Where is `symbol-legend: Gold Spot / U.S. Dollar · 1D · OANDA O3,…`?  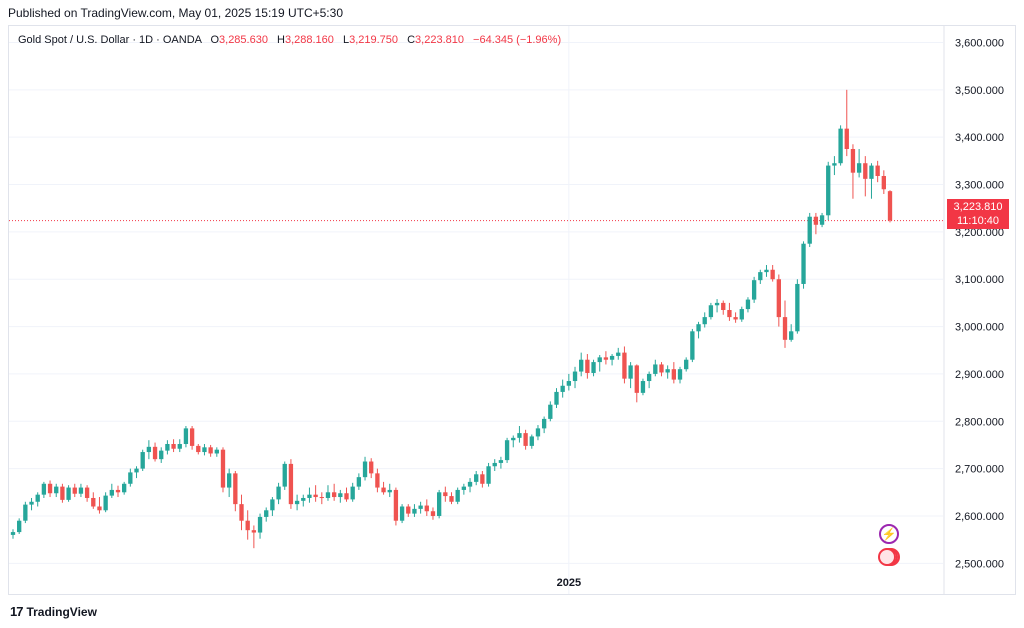
symbol-legend: Gold Spot / U.S. Dollar · 1D · OANDA O3,… is located at coordinates (289, 40).